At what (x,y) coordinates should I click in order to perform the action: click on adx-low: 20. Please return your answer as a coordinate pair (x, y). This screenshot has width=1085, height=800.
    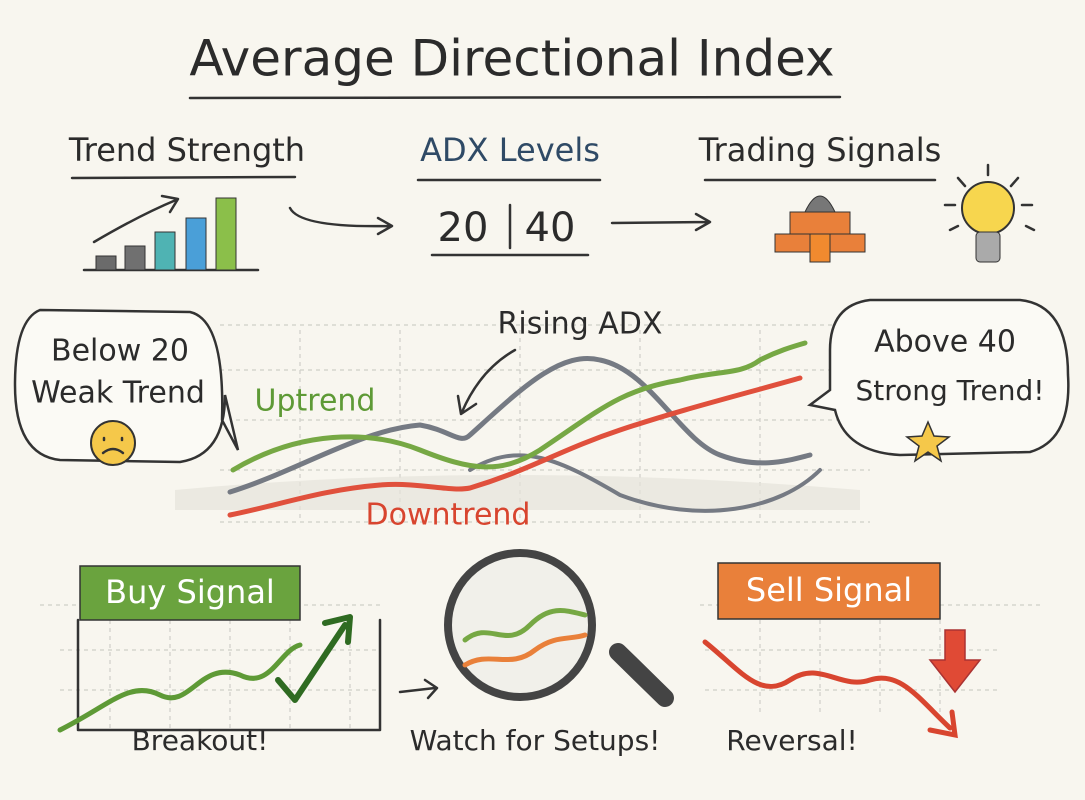
    Looking at the image, I should click on (463, 228).